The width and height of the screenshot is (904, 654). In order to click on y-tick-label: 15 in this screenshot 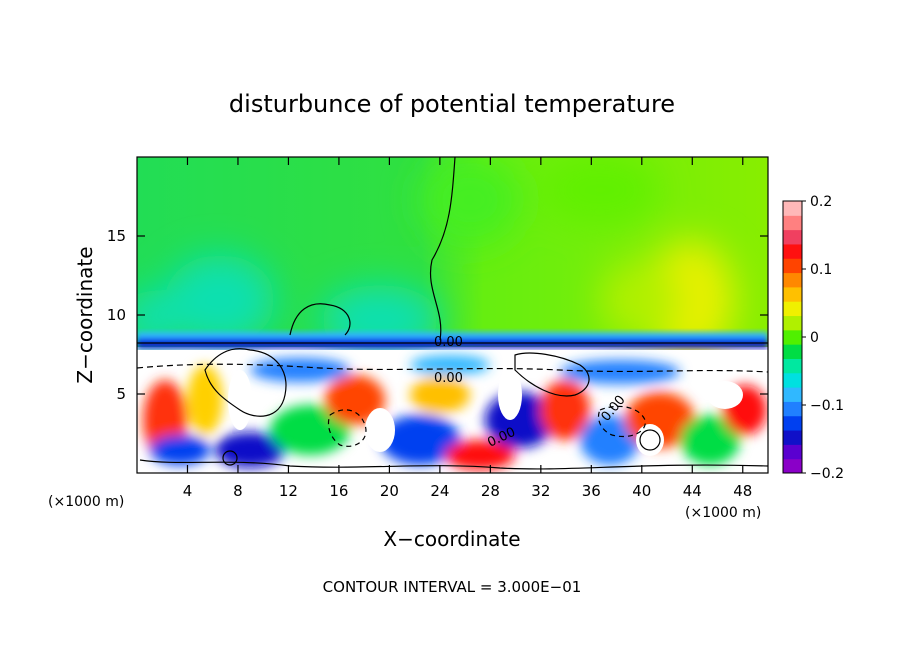, I will do `click(116, 236)`.